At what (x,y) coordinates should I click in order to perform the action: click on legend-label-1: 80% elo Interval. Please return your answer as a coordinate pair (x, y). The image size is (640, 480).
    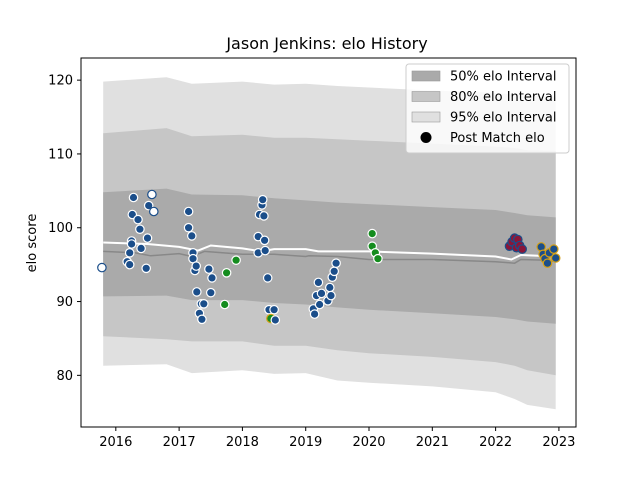
    Looking at the image, I should click on (503, 97).